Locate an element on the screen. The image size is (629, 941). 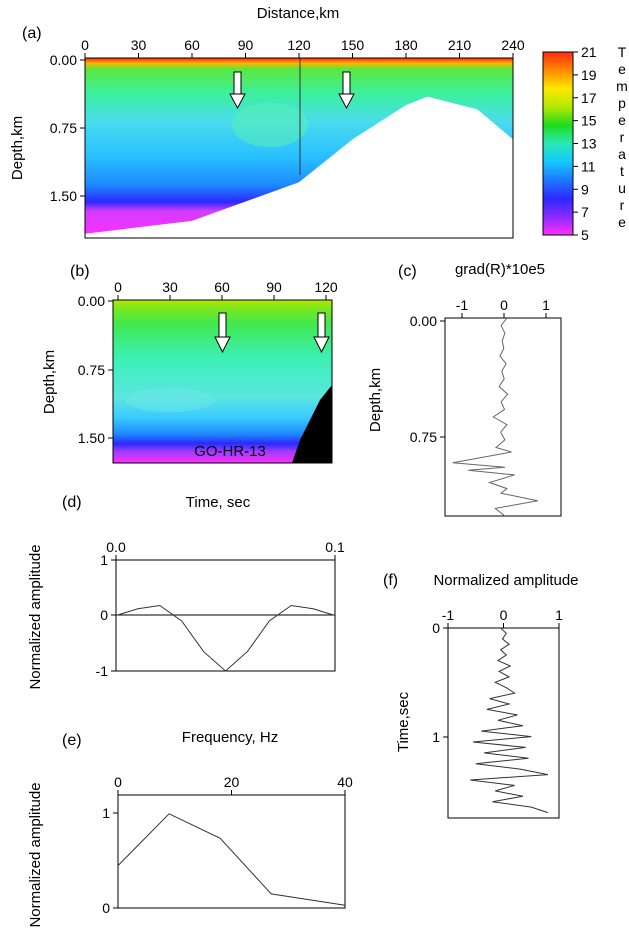
panel-a-feature is located at coordinates (270, 125).